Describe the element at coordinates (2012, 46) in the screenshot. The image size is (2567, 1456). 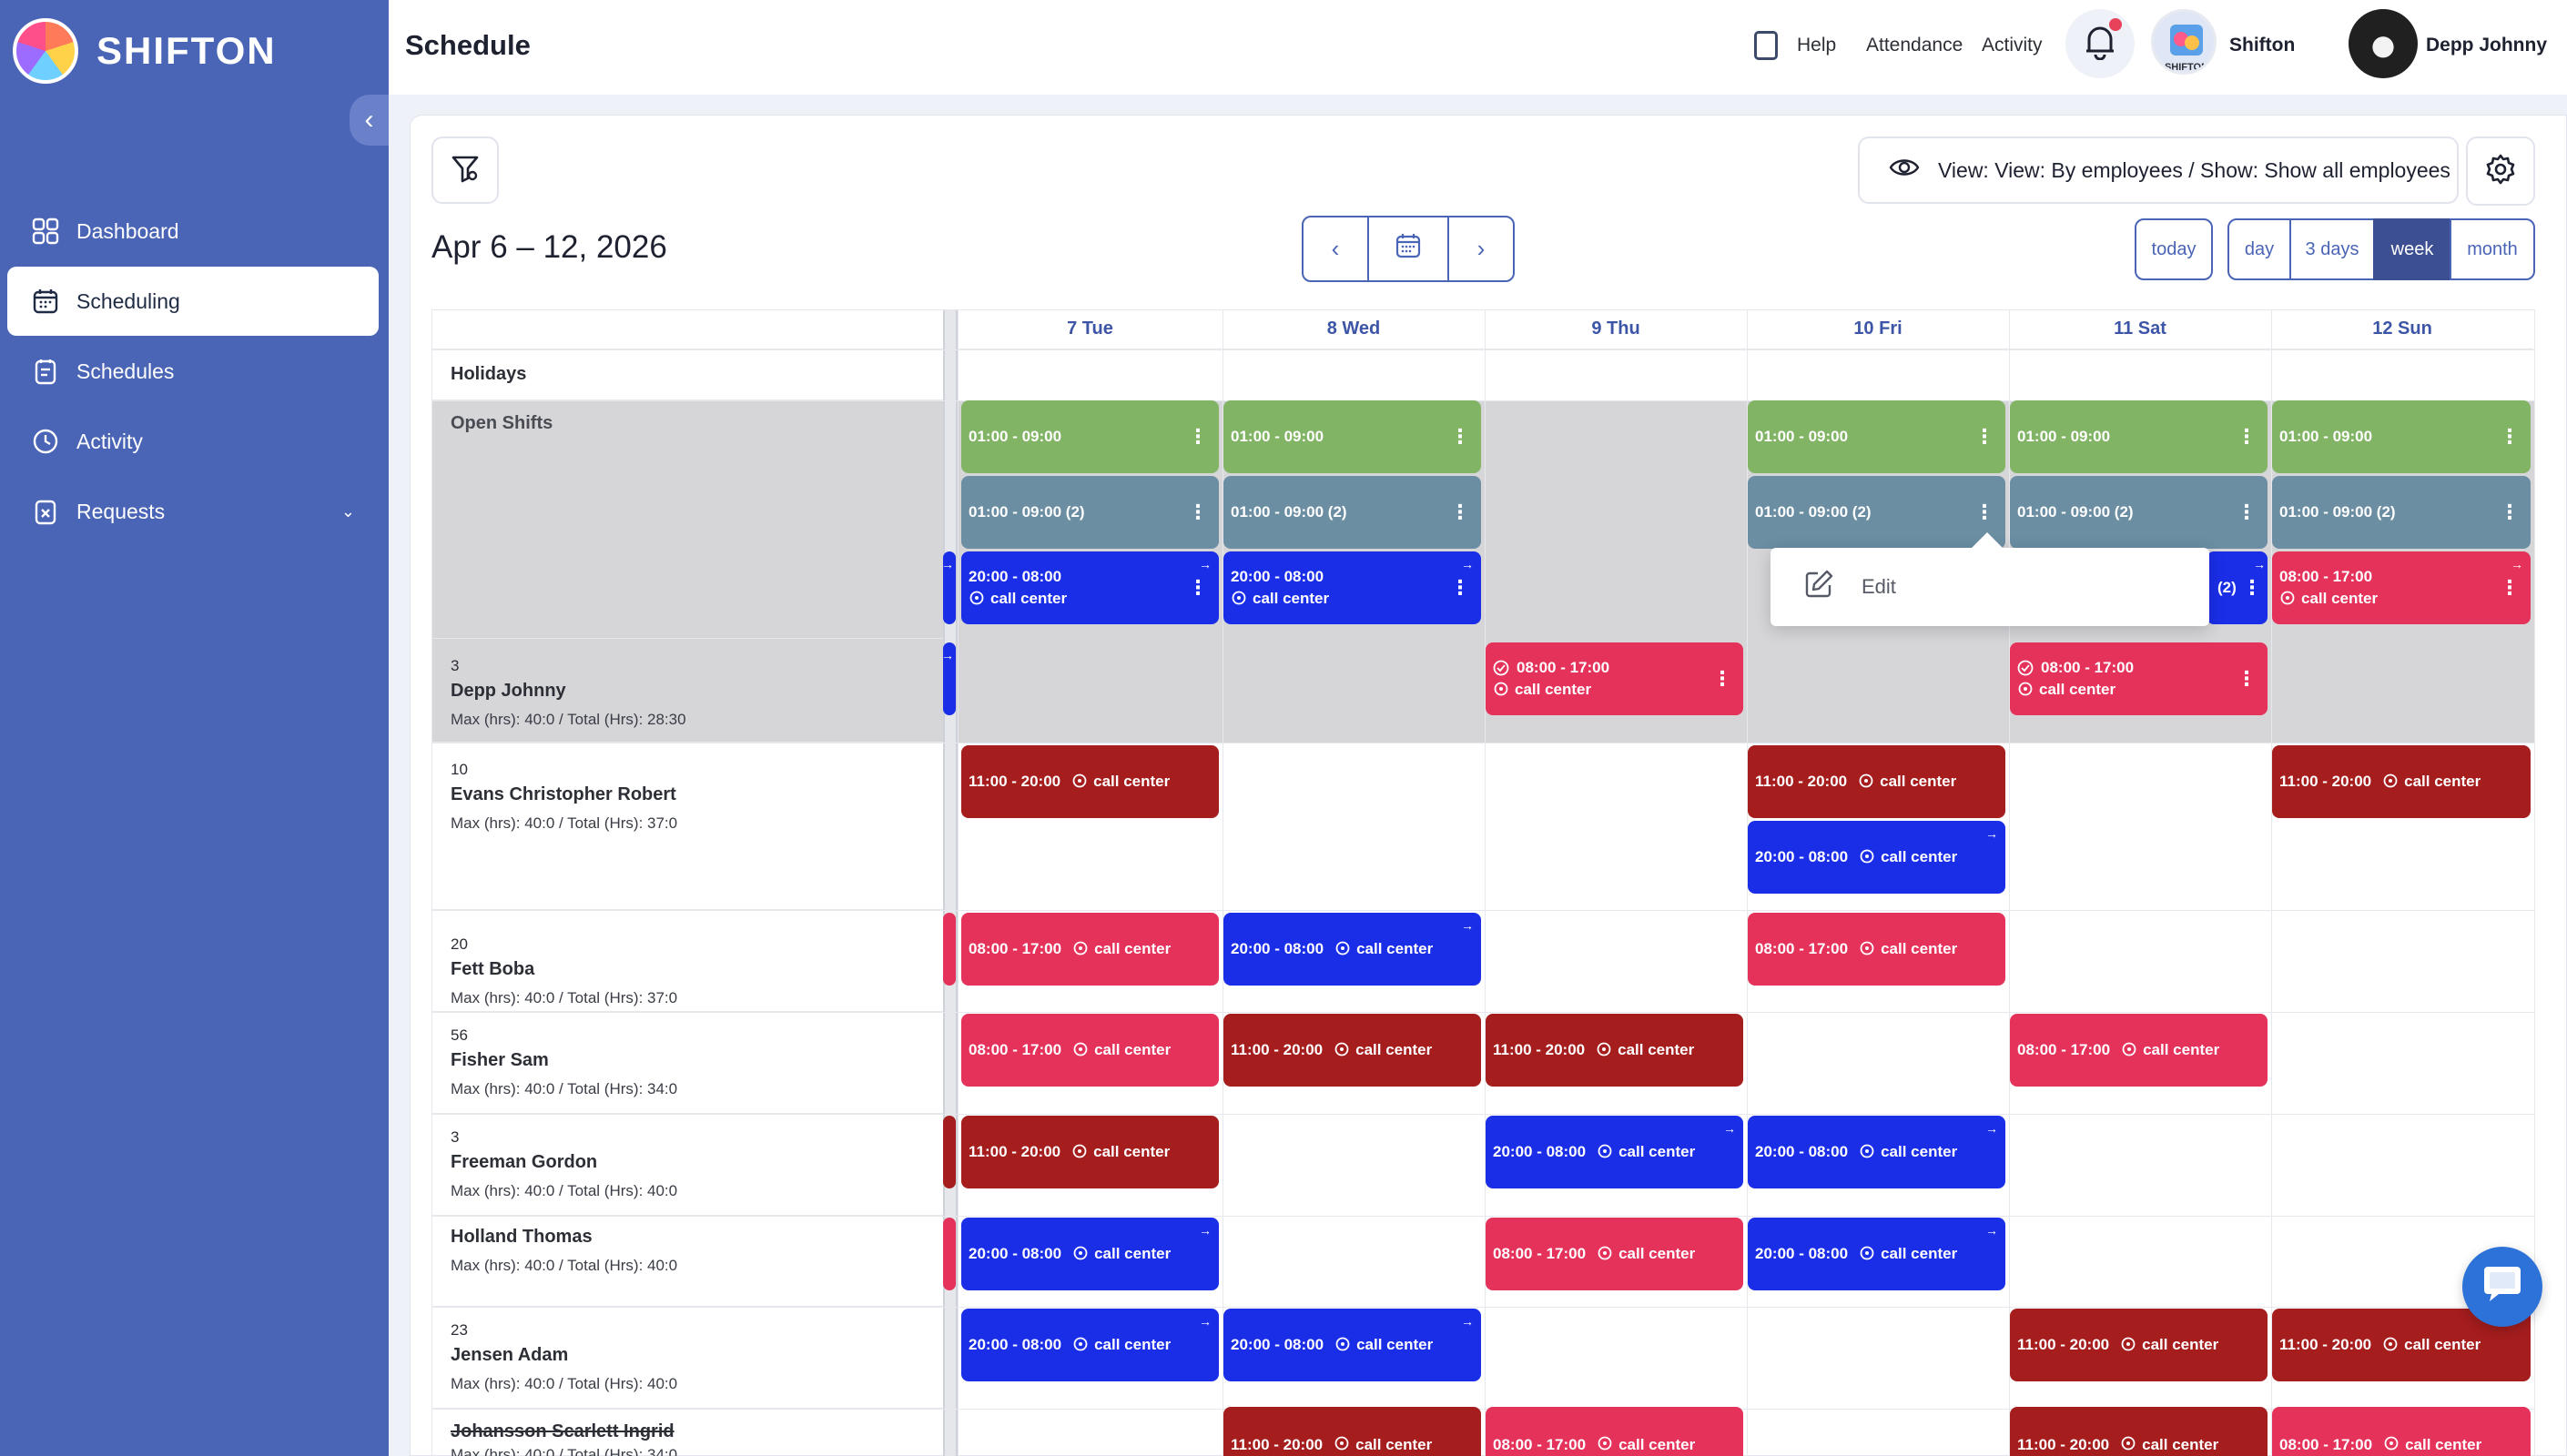
I see `activity-link: Activity` at that location.